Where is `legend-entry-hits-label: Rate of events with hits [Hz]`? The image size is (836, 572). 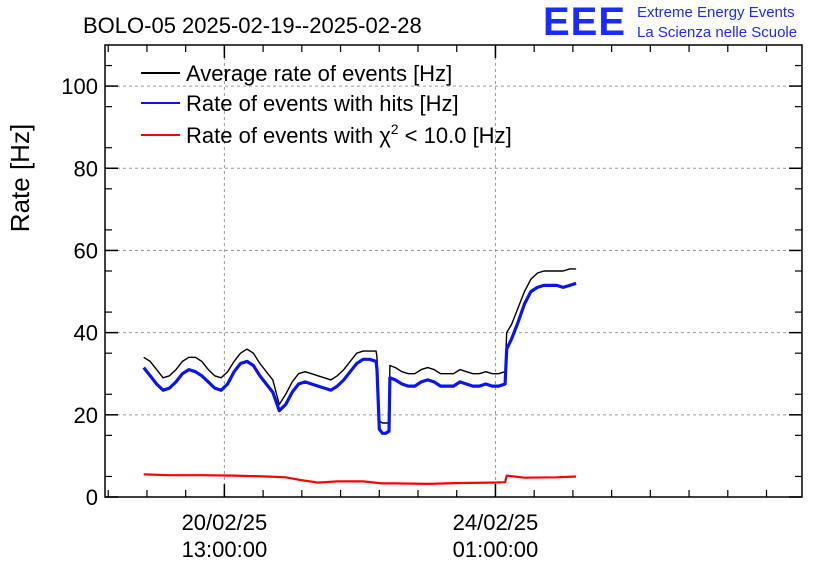
legend-entry-hits-label: Rate of events with hits [Hz] is located at coordinates (322, 103).